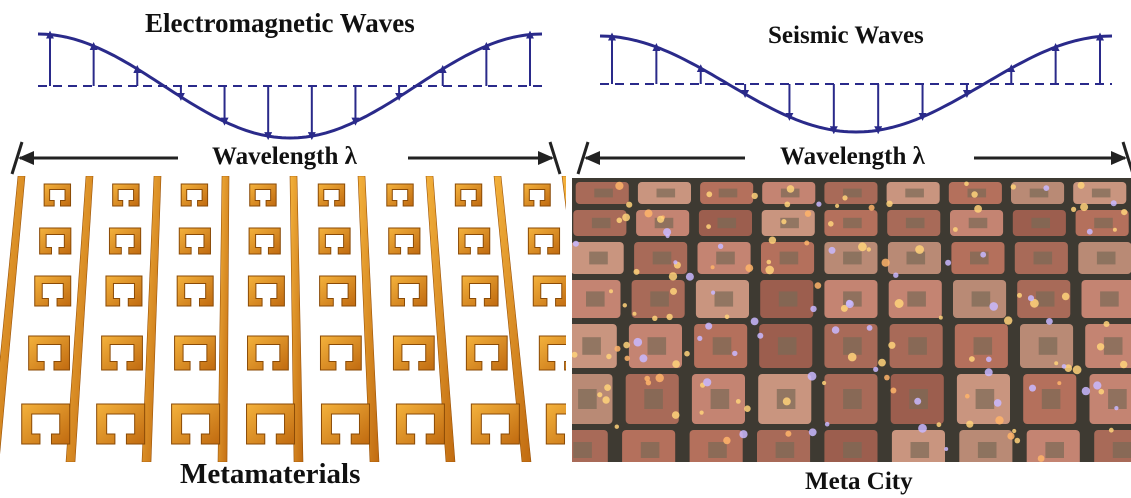 The height and width of the screenshot is (498, 1131). What do you see at coordinates (290, 85) in the screenshot?
I see `em-wave-group` at bounding box center [290, 85].